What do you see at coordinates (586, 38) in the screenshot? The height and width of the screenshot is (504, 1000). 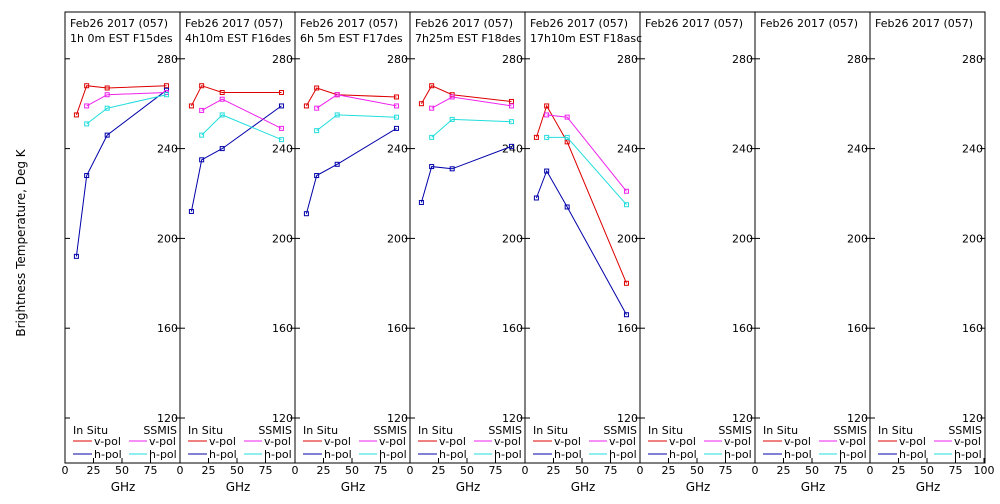 I see `panel-title-pass: 17h10m EST F18asc` at bounding box center [586, 38].